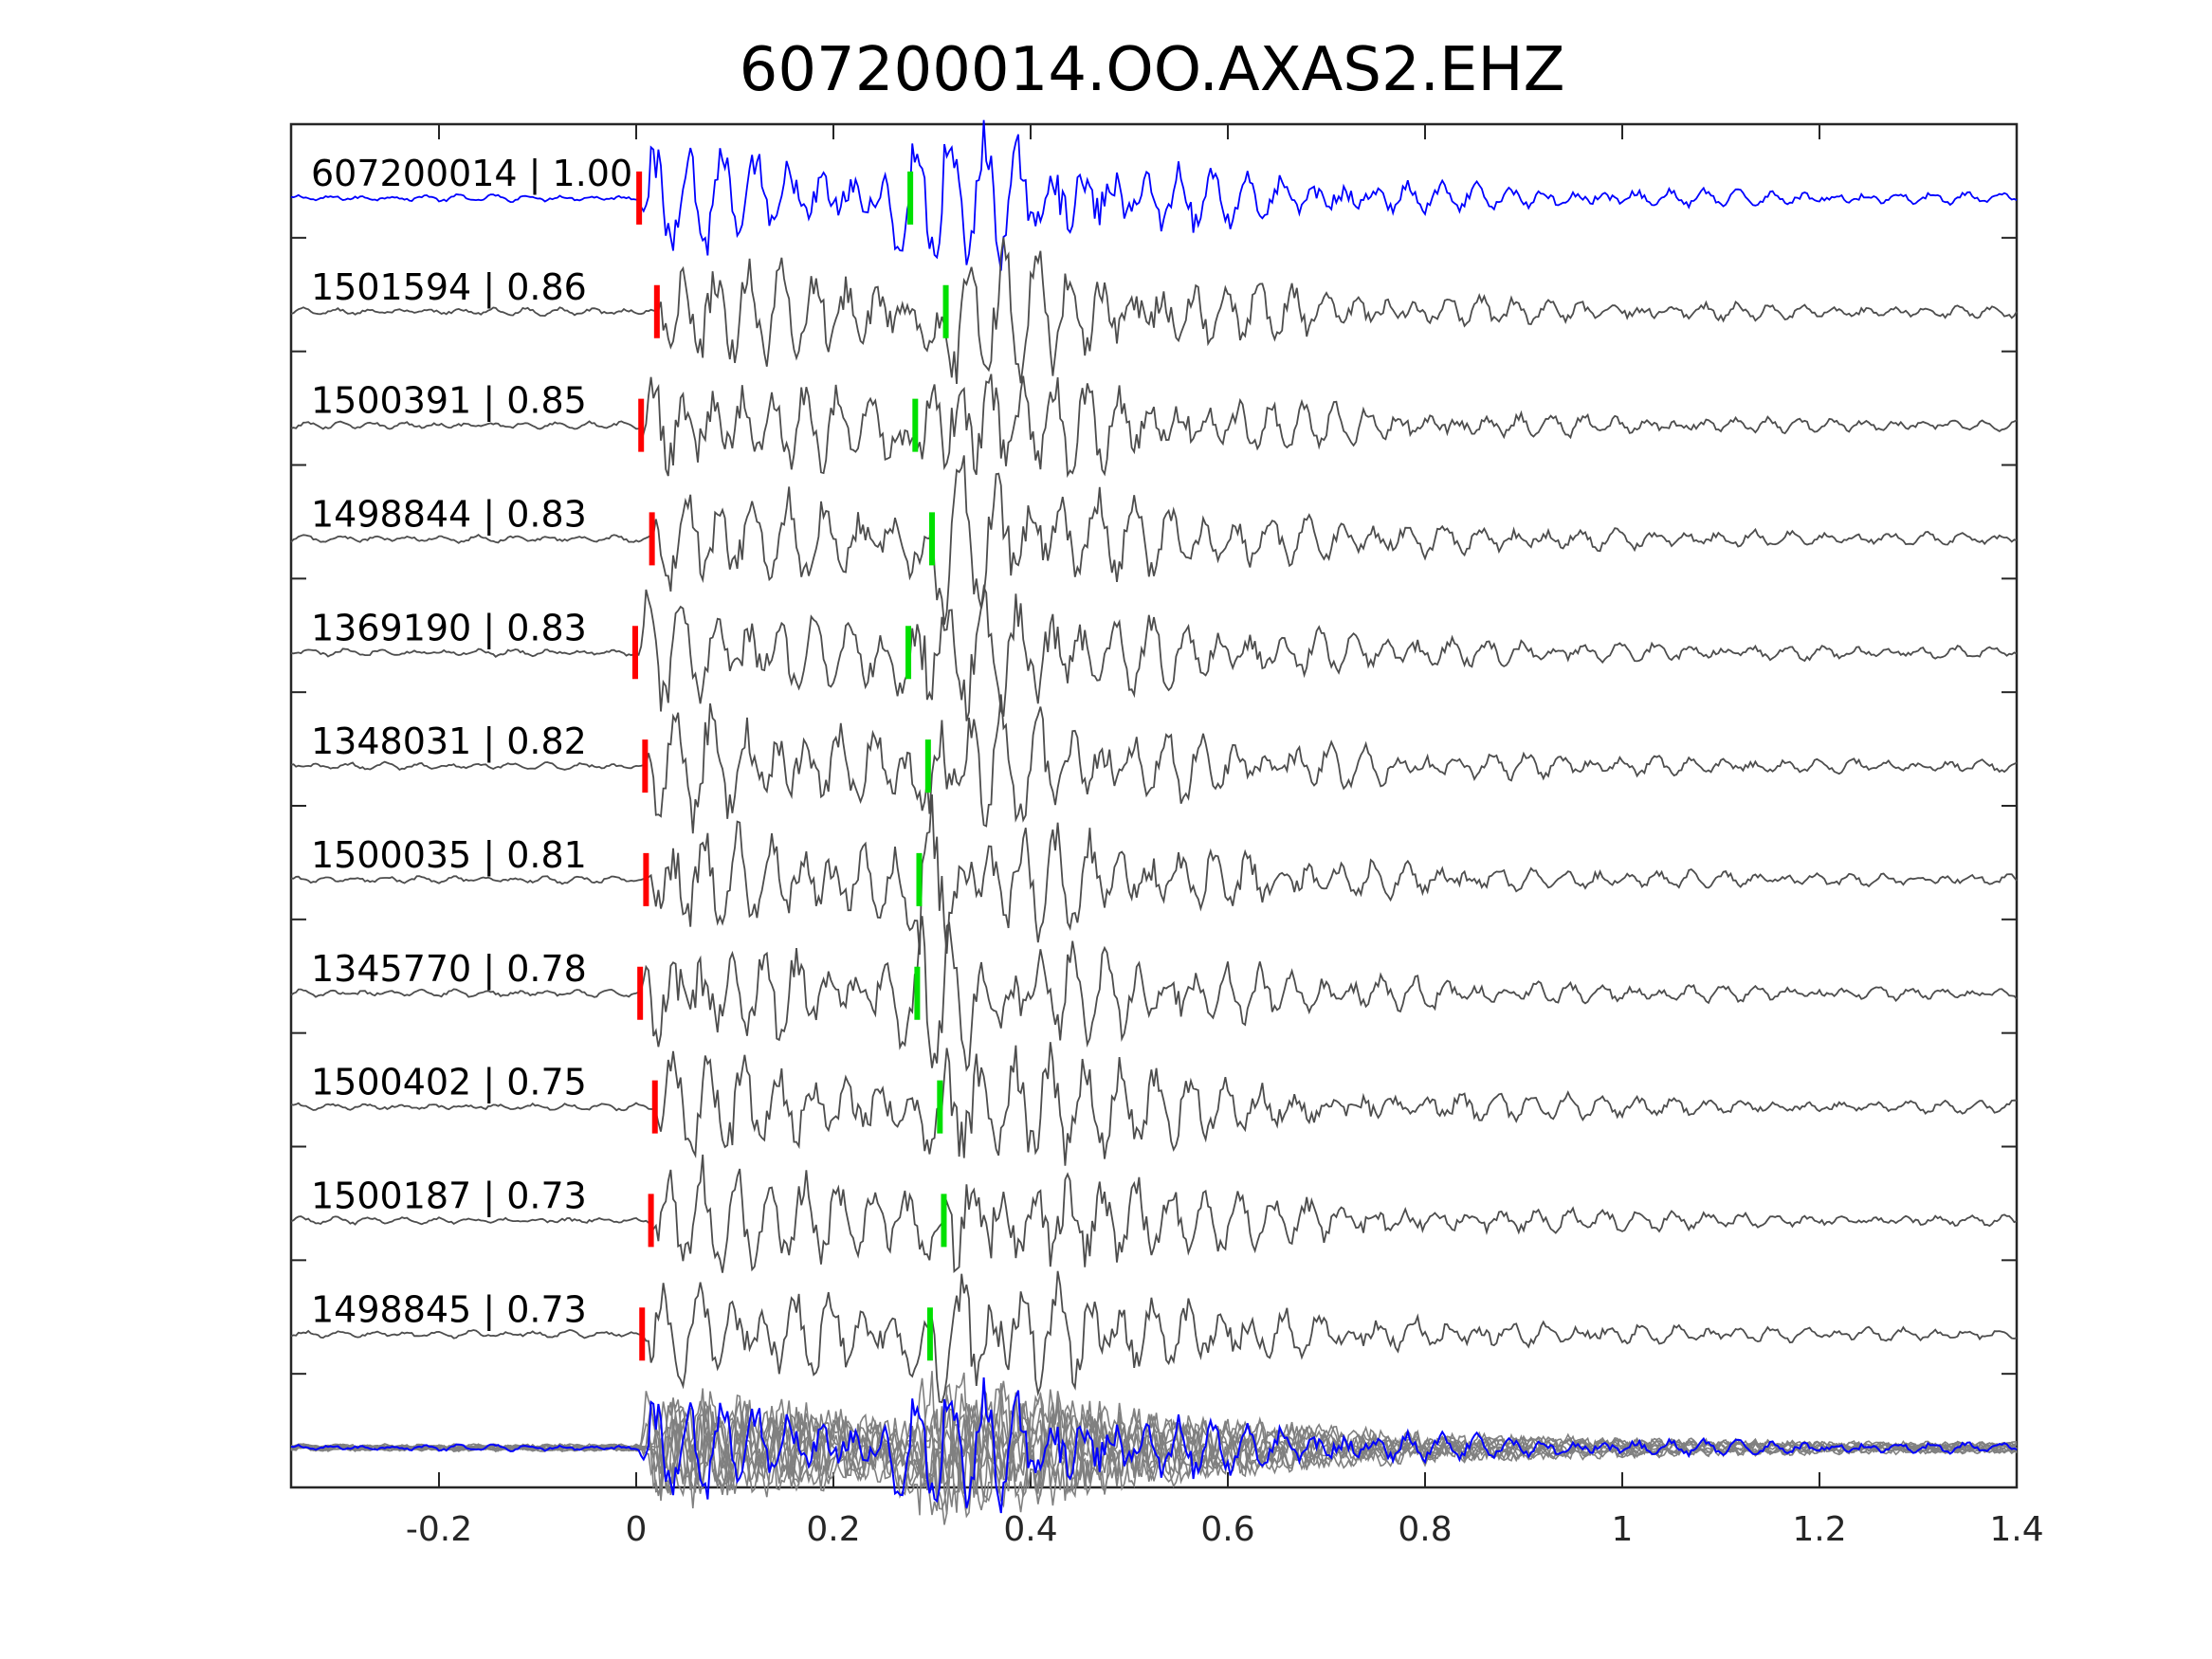 The width and height of the screenshot is (2212, 1659). Describe the element at coordinates (1819, 1529) in the screenshot. I see `x-tick-label: 1.2` at that location.